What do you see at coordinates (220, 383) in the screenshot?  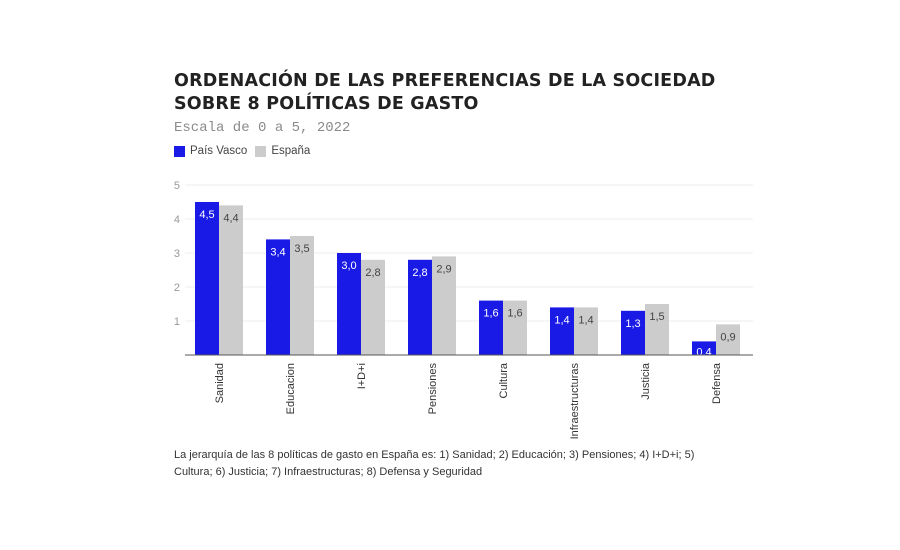 I see `x-tick-label: Sanidad` at bounding box center [220, 383].